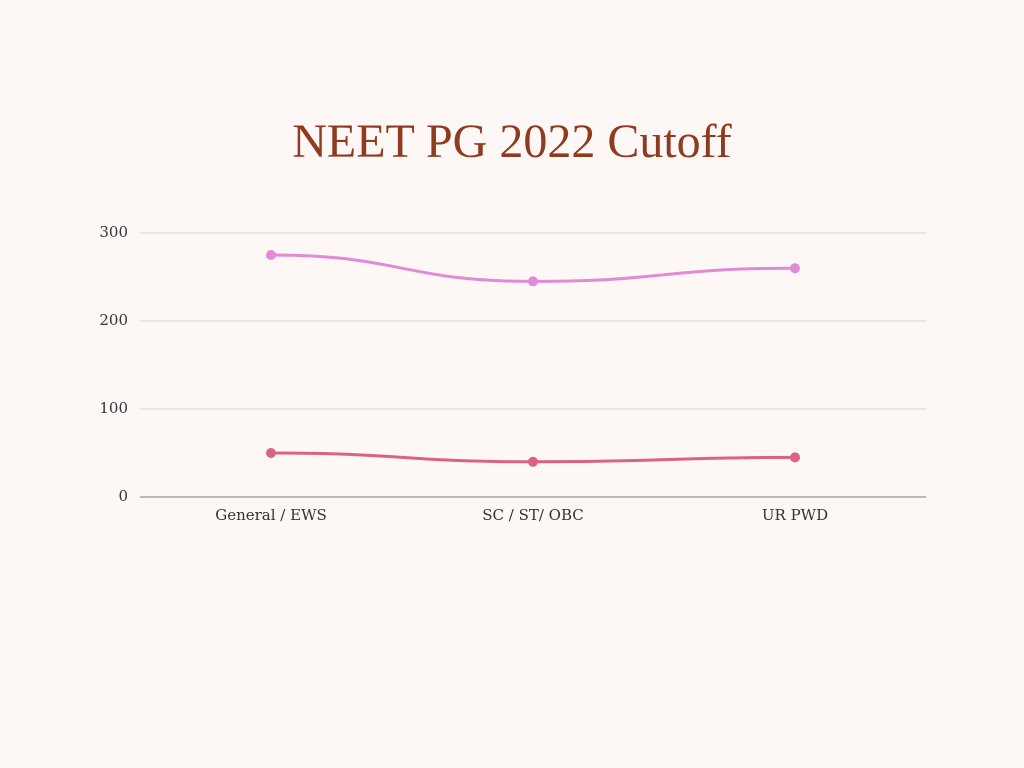 Image resolution: width=1024 pixels, height=768 pixels. What do you see at coordinates (533, 515) in the screenshot?
I see `x-tick-label: SC / ST/ OBC` at bounding box center [533, 515].